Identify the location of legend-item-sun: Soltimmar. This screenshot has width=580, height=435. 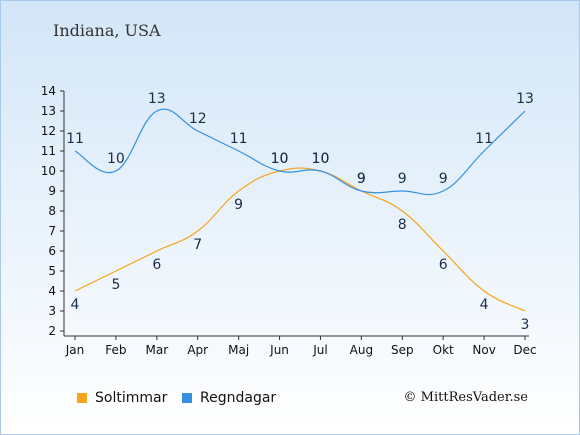
(122, 398).